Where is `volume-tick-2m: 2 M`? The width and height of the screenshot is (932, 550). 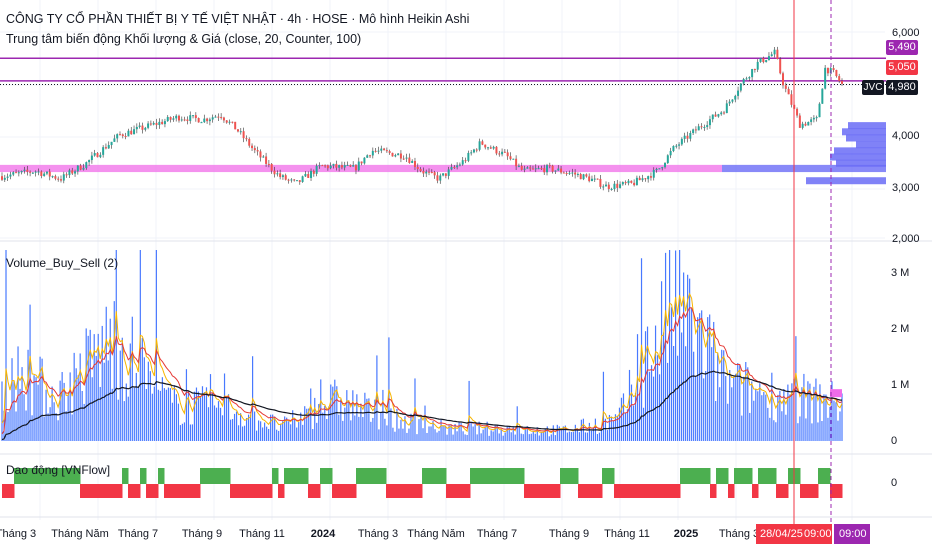 volume-tick-2m: 2 M is located at coordinates (900, 329).